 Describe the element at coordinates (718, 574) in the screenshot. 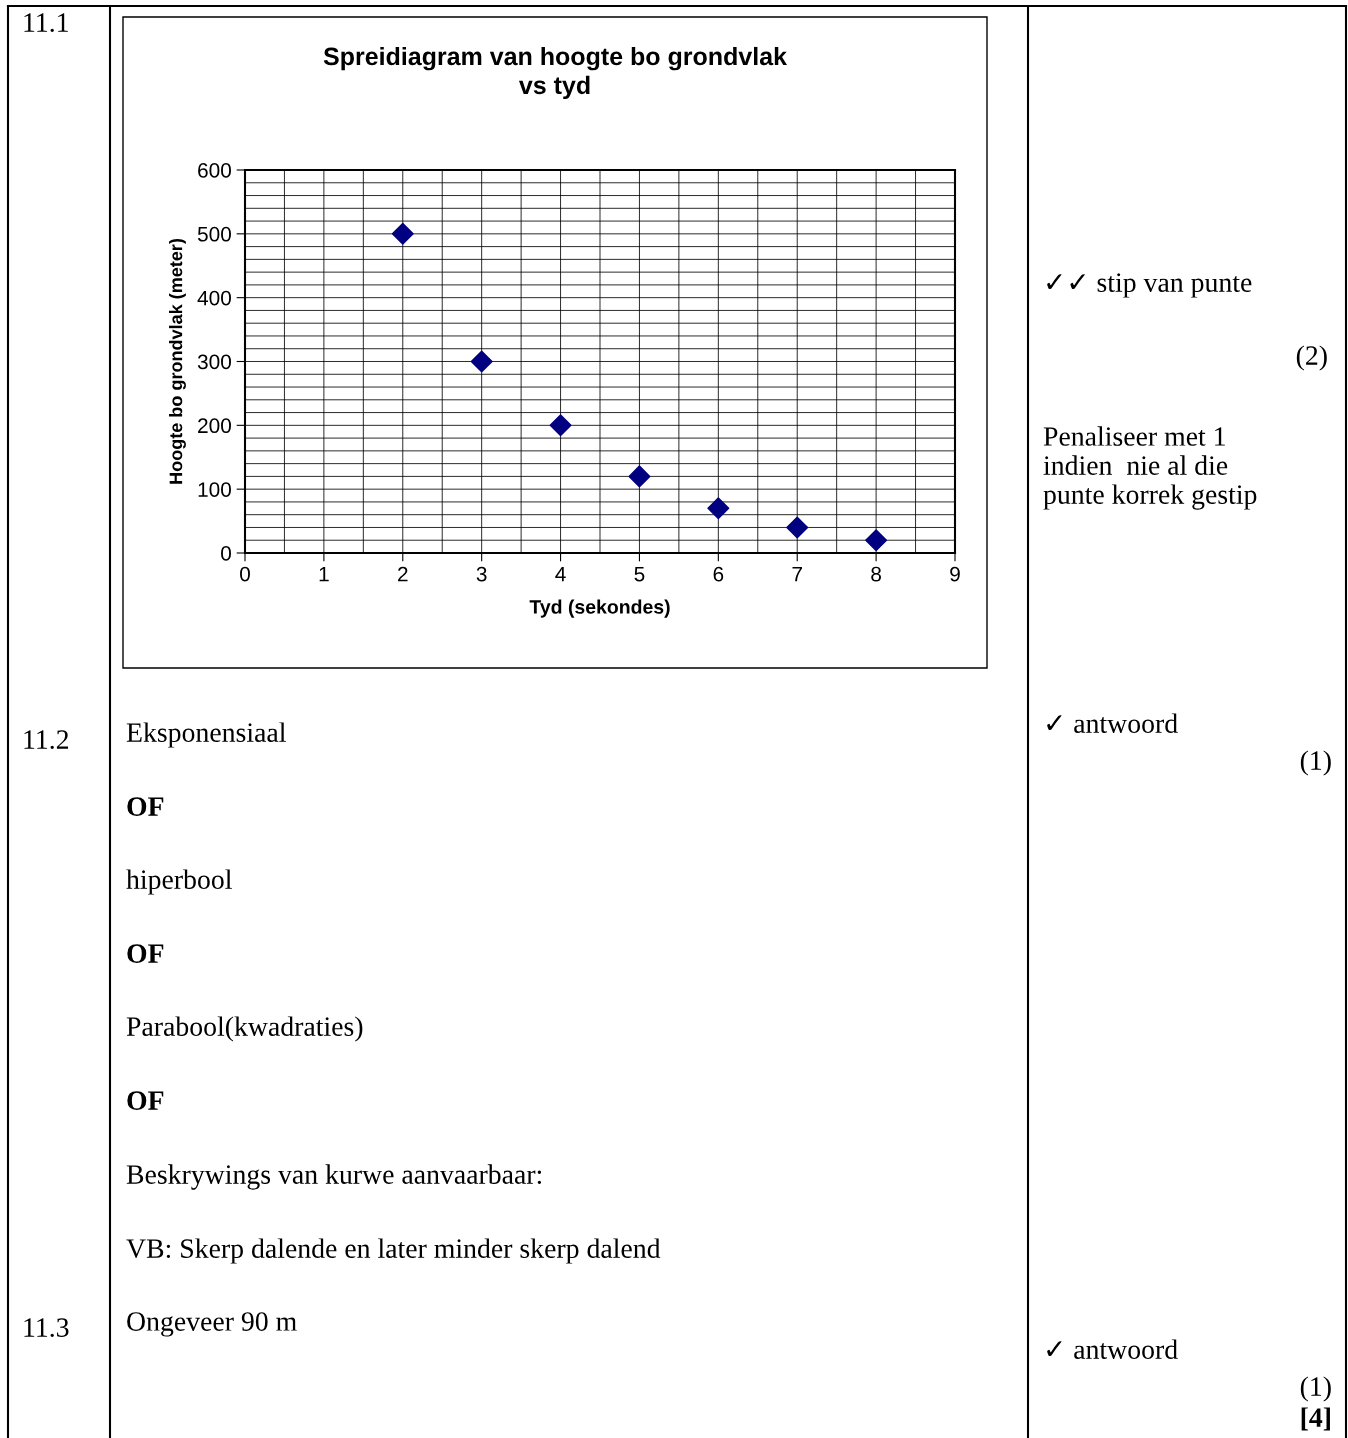

I see `x-tick-label: 6` at that location.